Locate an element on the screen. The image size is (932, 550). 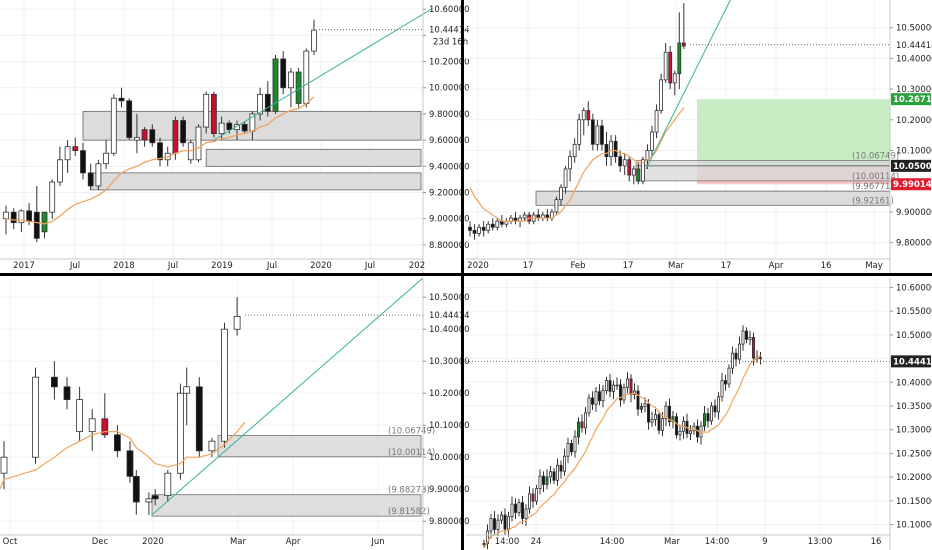
hourly-x-label: 9 is located at coordinates (764, 542).